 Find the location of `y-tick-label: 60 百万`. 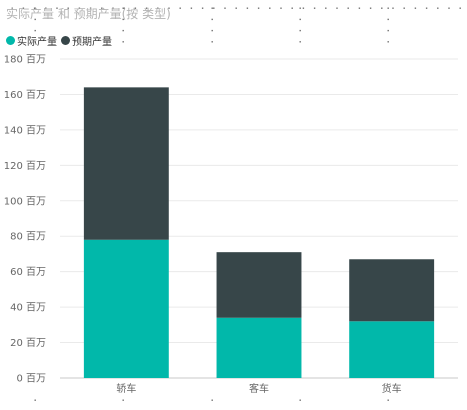

y-tick-label: 60 百万 is located at coordinates (28, 272).